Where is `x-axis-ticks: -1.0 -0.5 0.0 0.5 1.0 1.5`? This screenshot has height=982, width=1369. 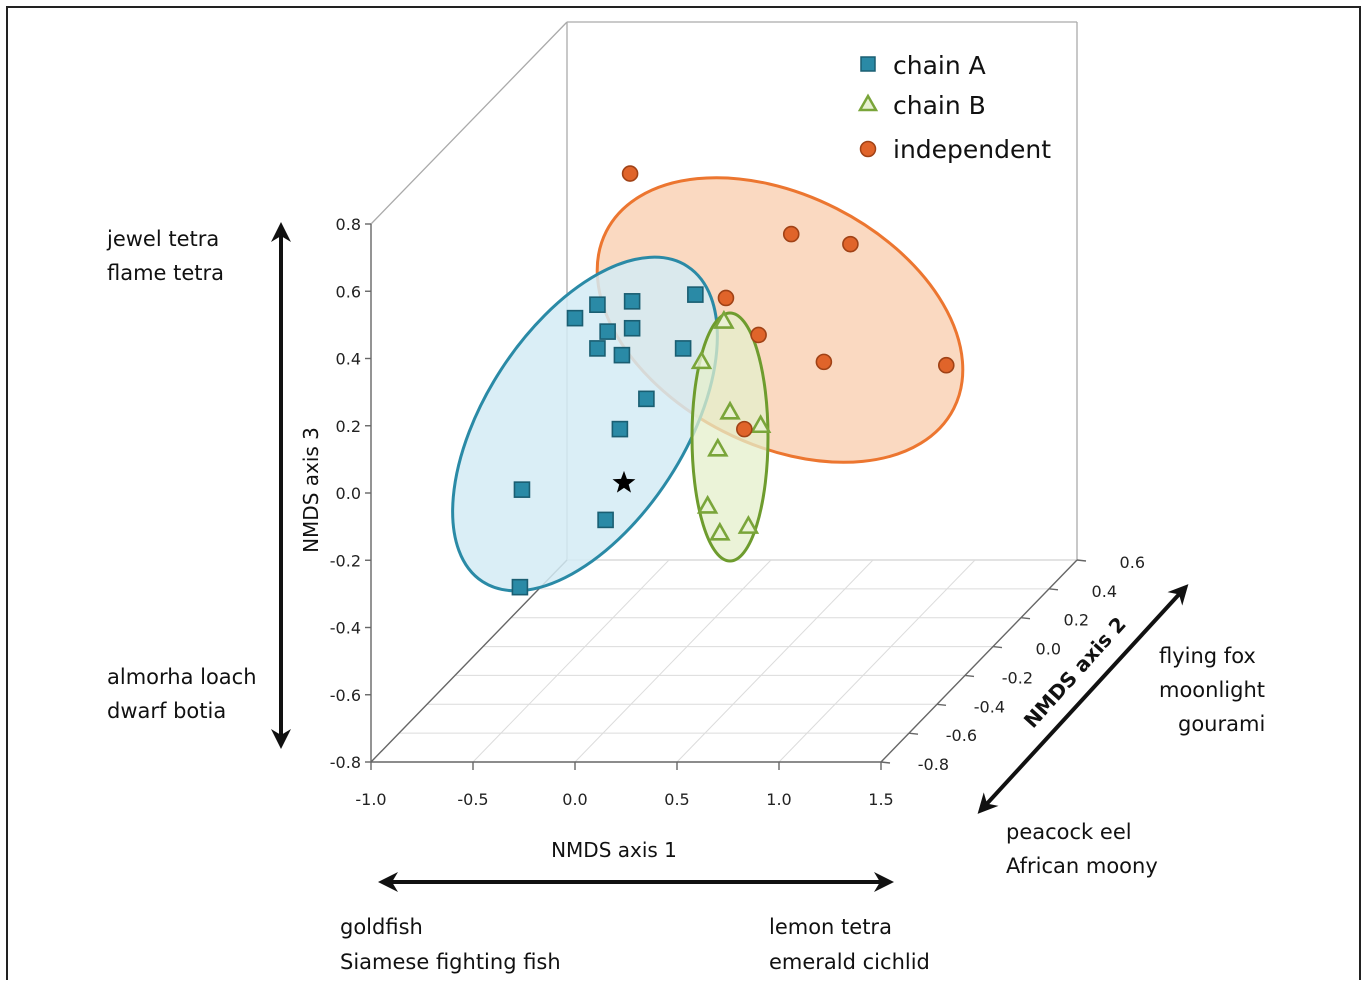
x-axis-ticks: -1.0 -0.5 0.0 0.5 1.0 1.5 is located at coordinates (624, 785).